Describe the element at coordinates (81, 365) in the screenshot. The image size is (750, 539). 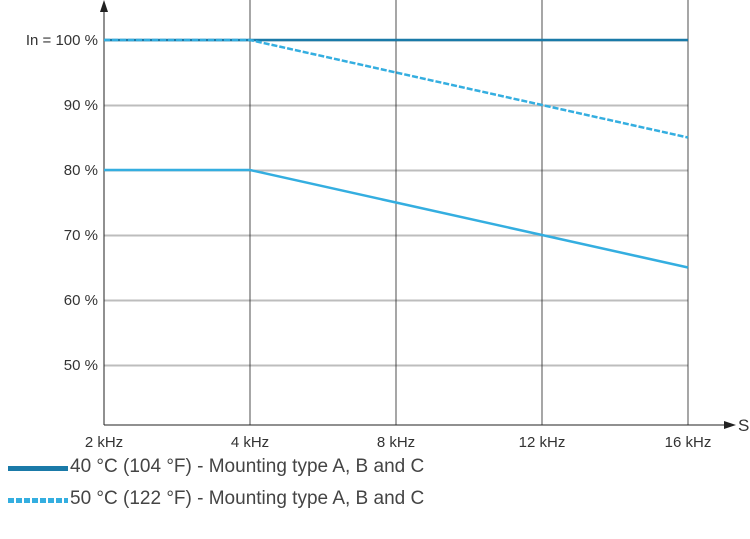
I see `y-tick-label: 50 %` at that location.